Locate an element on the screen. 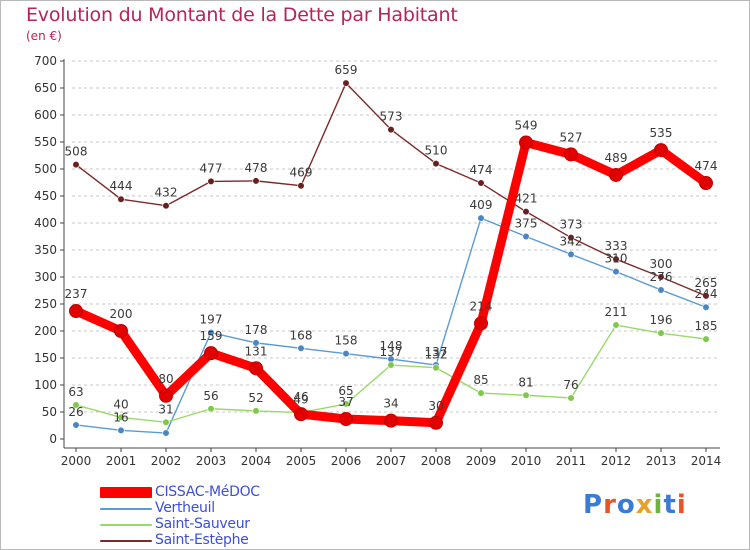 This screenshot has width=750, height=550. data-label: 34 is located at coordinates (390, 404).